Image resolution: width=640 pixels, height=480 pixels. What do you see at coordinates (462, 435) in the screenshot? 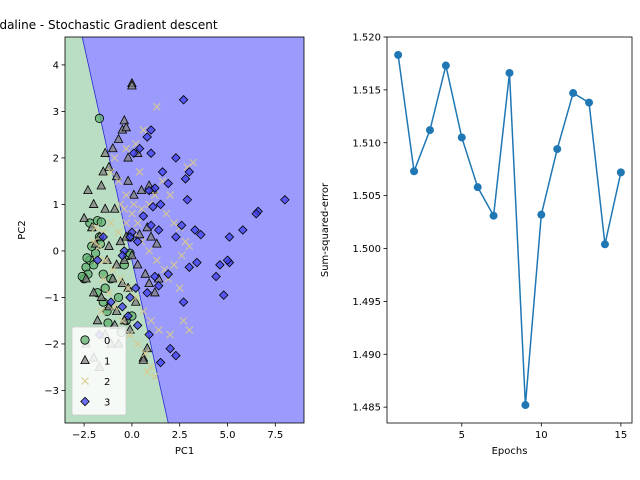
I see `x-tick-label: 5` at bounding box center [462, 435].